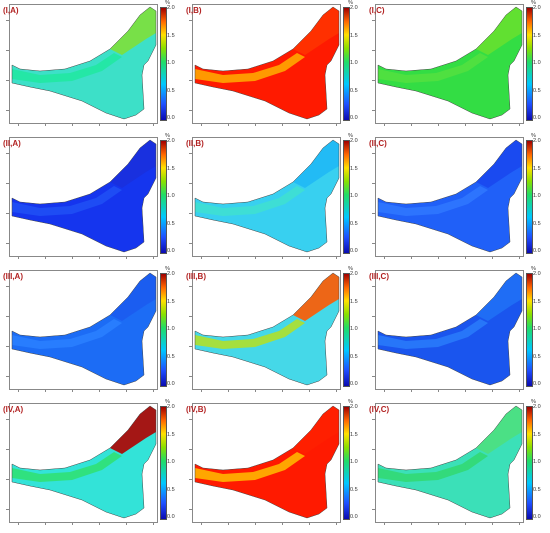 The width and height of the screenshot is (550, 533). I want to click on map-panel: (III,B)% 2.0 1.5 1.0 0.5 0.0, so click(274, 332).